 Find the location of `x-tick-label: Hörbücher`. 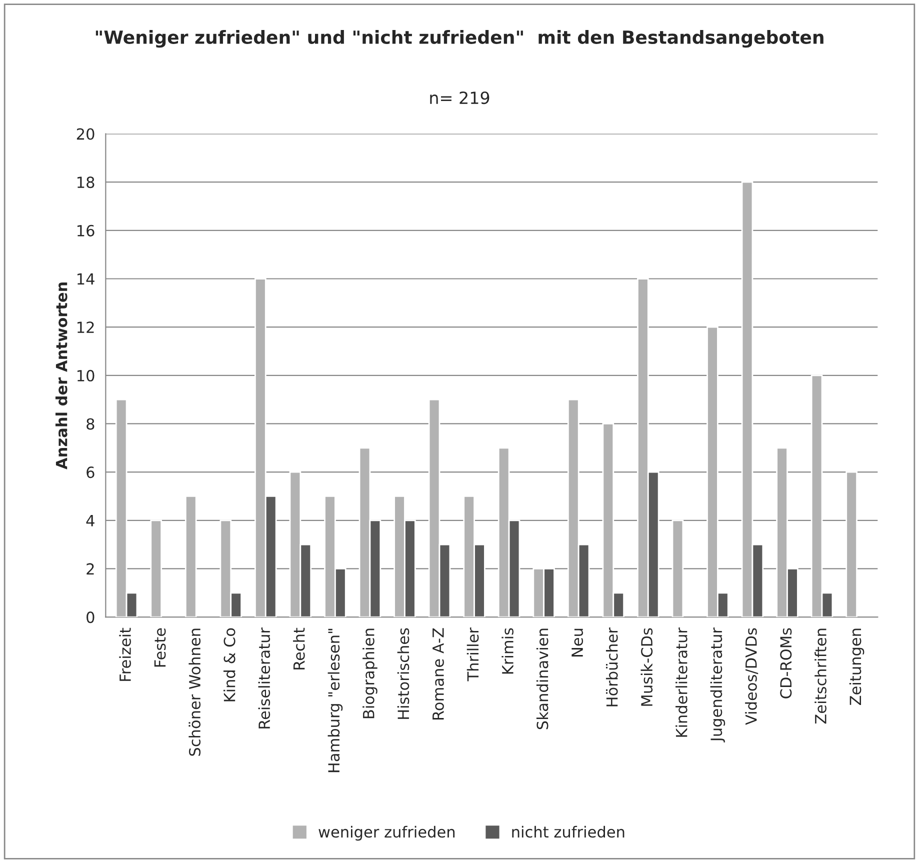

x-tick-label: Hörbücher is located at coordinates (612, 666).